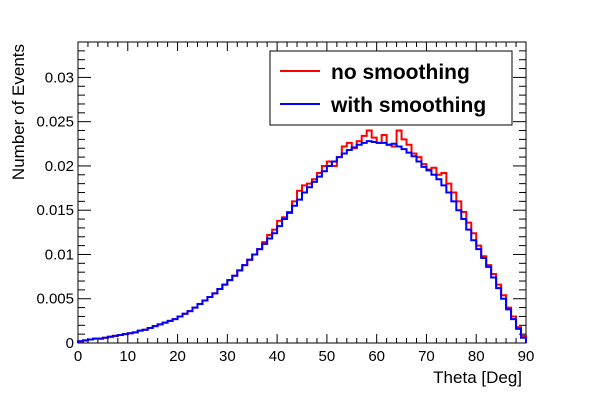  I want to click on y-tick-label: 0.025, so click(55, 122).